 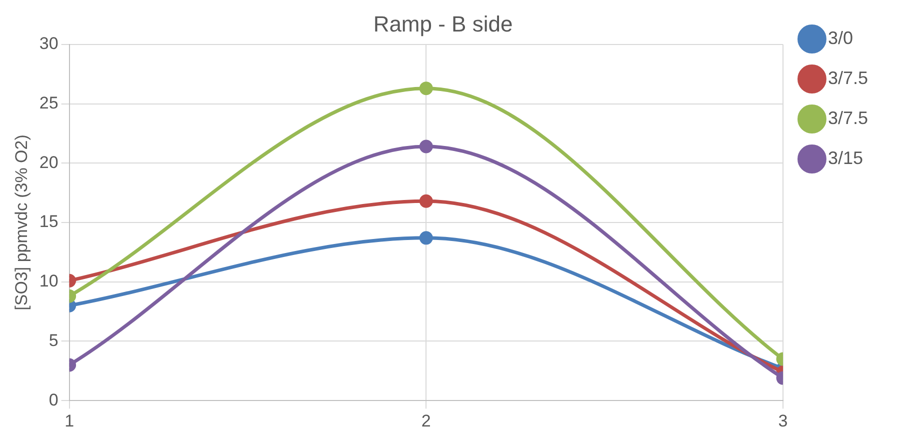 I want to click on y-tick-label: 20, so click(x=48, y=162).